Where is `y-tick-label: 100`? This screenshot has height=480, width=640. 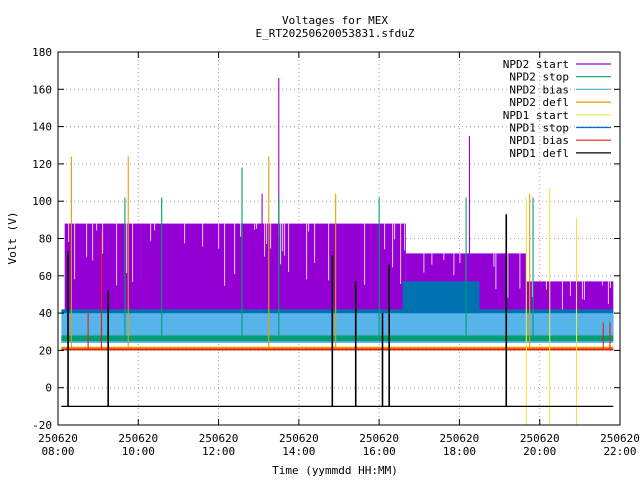
y-tick-label: 100 is located at coordinates (42, 201).